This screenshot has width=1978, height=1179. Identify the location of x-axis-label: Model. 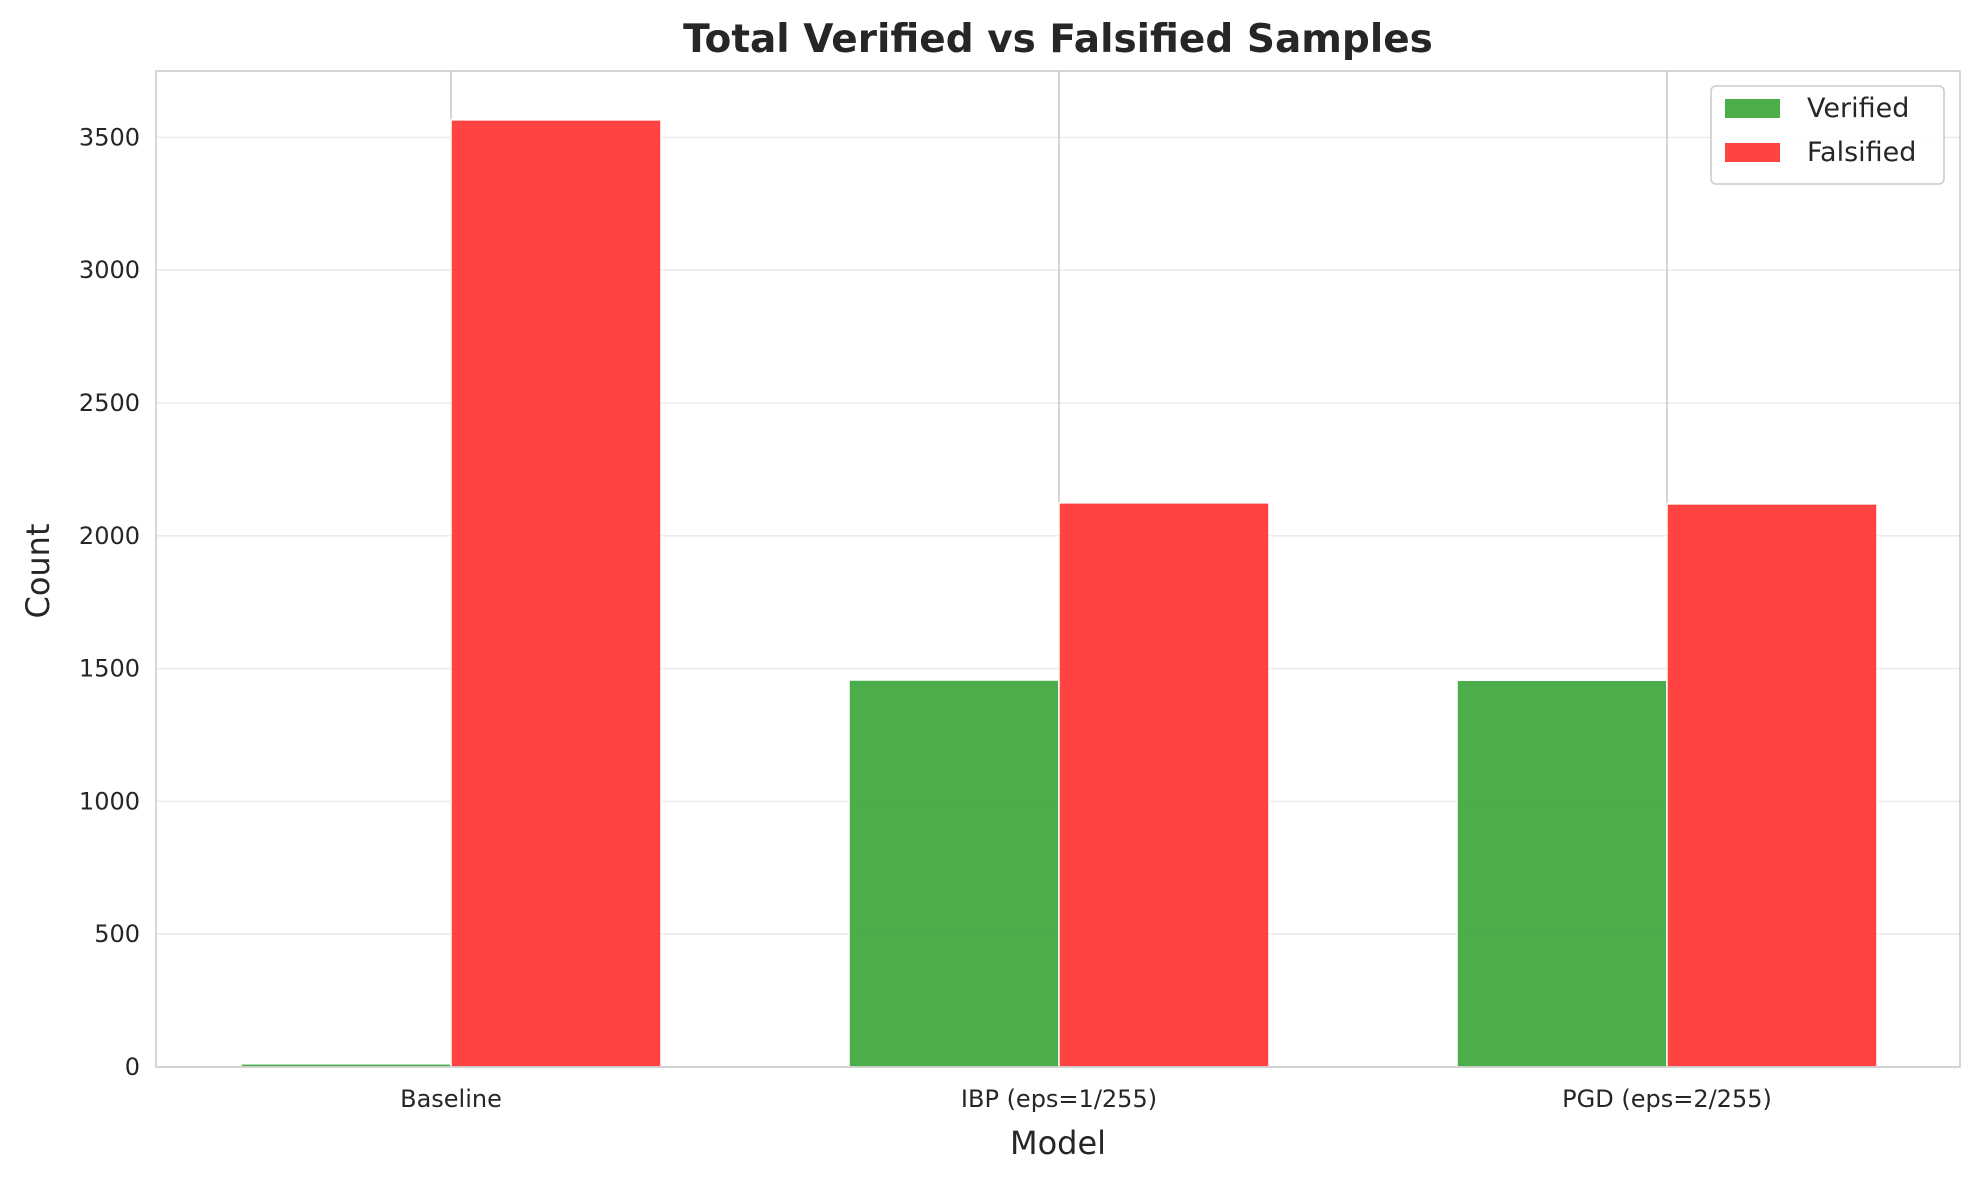
(1058, 1143).